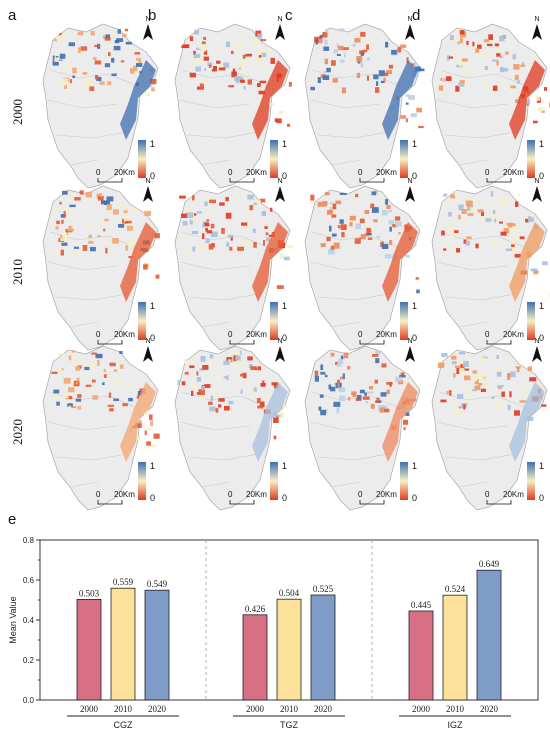 This screenshot has height=734, width=550. What do you see at coordinates (487, 494) in the screenshot?
I see `scale-zero: 0` at bounding box center [487, 494].